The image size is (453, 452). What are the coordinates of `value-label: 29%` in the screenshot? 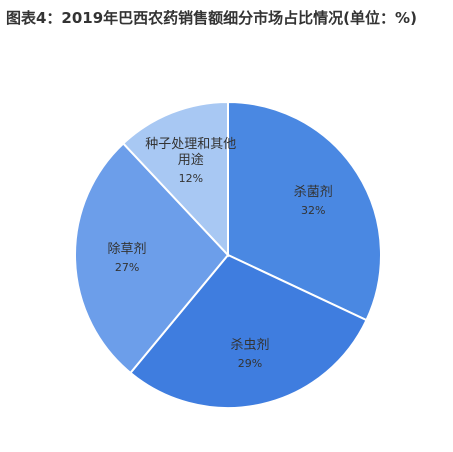 It's located at (250, 363).